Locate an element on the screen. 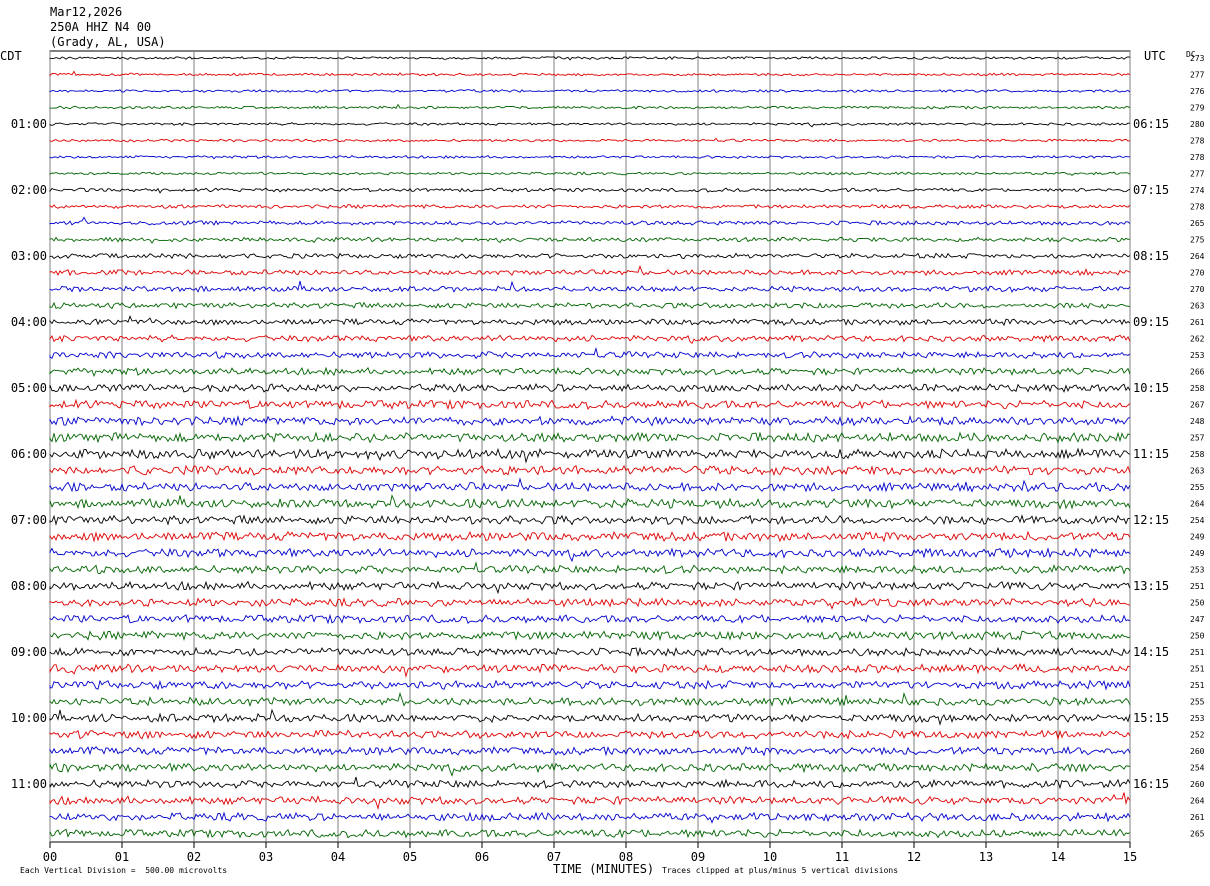  header-date: Mar12,2026 is located at coordinates (86, 12).